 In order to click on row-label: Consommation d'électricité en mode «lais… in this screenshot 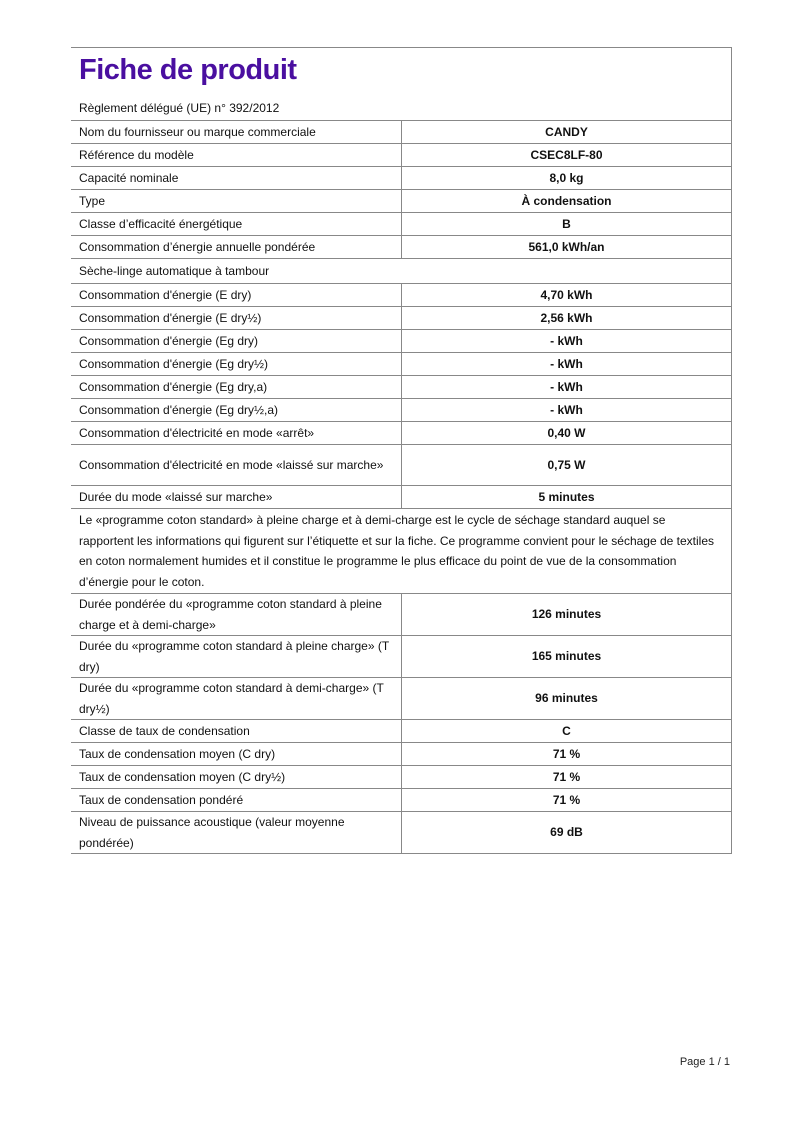, I will do `click(236, 465)`.